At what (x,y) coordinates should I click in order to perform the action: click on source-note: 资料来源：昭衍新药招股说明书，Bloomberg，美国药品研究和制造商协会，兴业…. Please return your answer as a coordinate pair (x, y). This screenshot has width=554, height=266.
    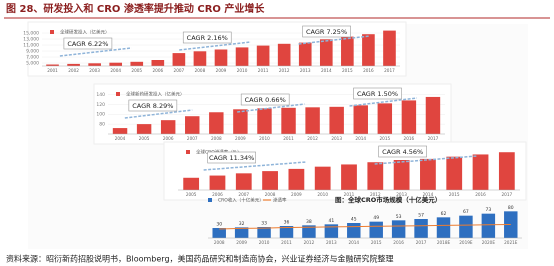
    Looking at the image, I should click on (200, 259).